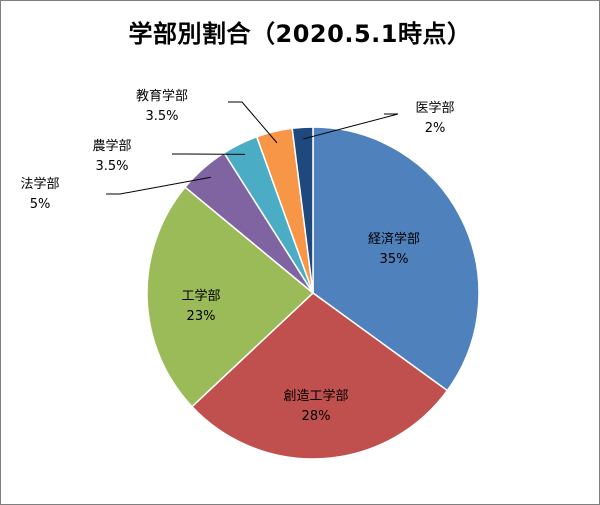 The width and height of the screenshot is (600, 505). I want to click on slice-value-label-6: 3.5%, so click(161, 116).